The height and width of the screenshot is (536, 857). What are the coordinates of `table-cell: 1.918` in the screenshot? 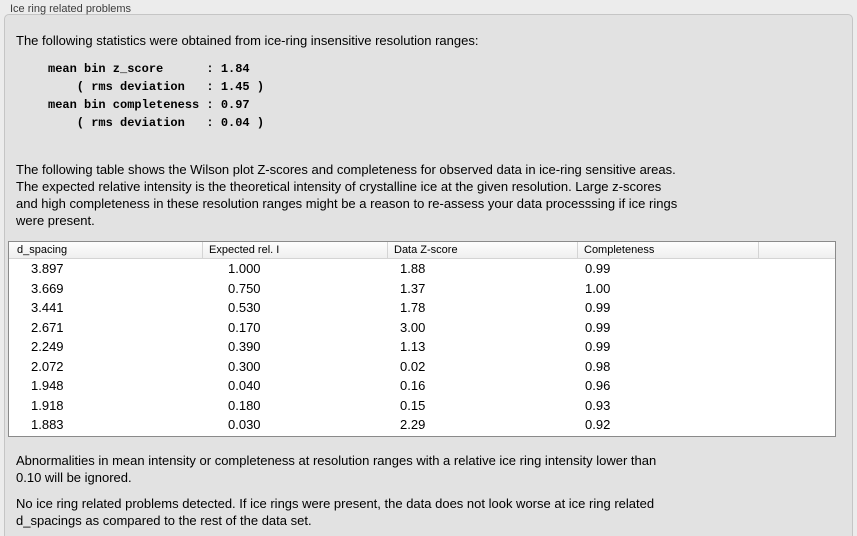 It's located at (47, 405).